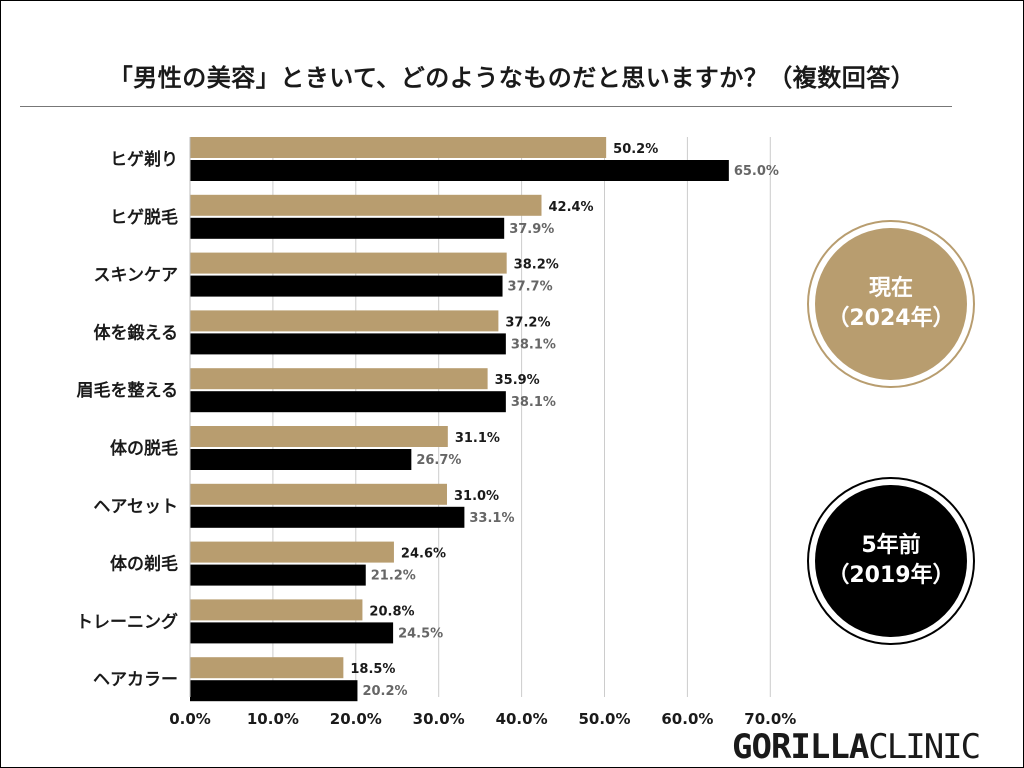 Image resolution: width=1024 pixels, height=768 pixels. Describe the element at coordinates (536, 265) in the screenshot. I see `data-label-2024-2: 38.2%` at that location.